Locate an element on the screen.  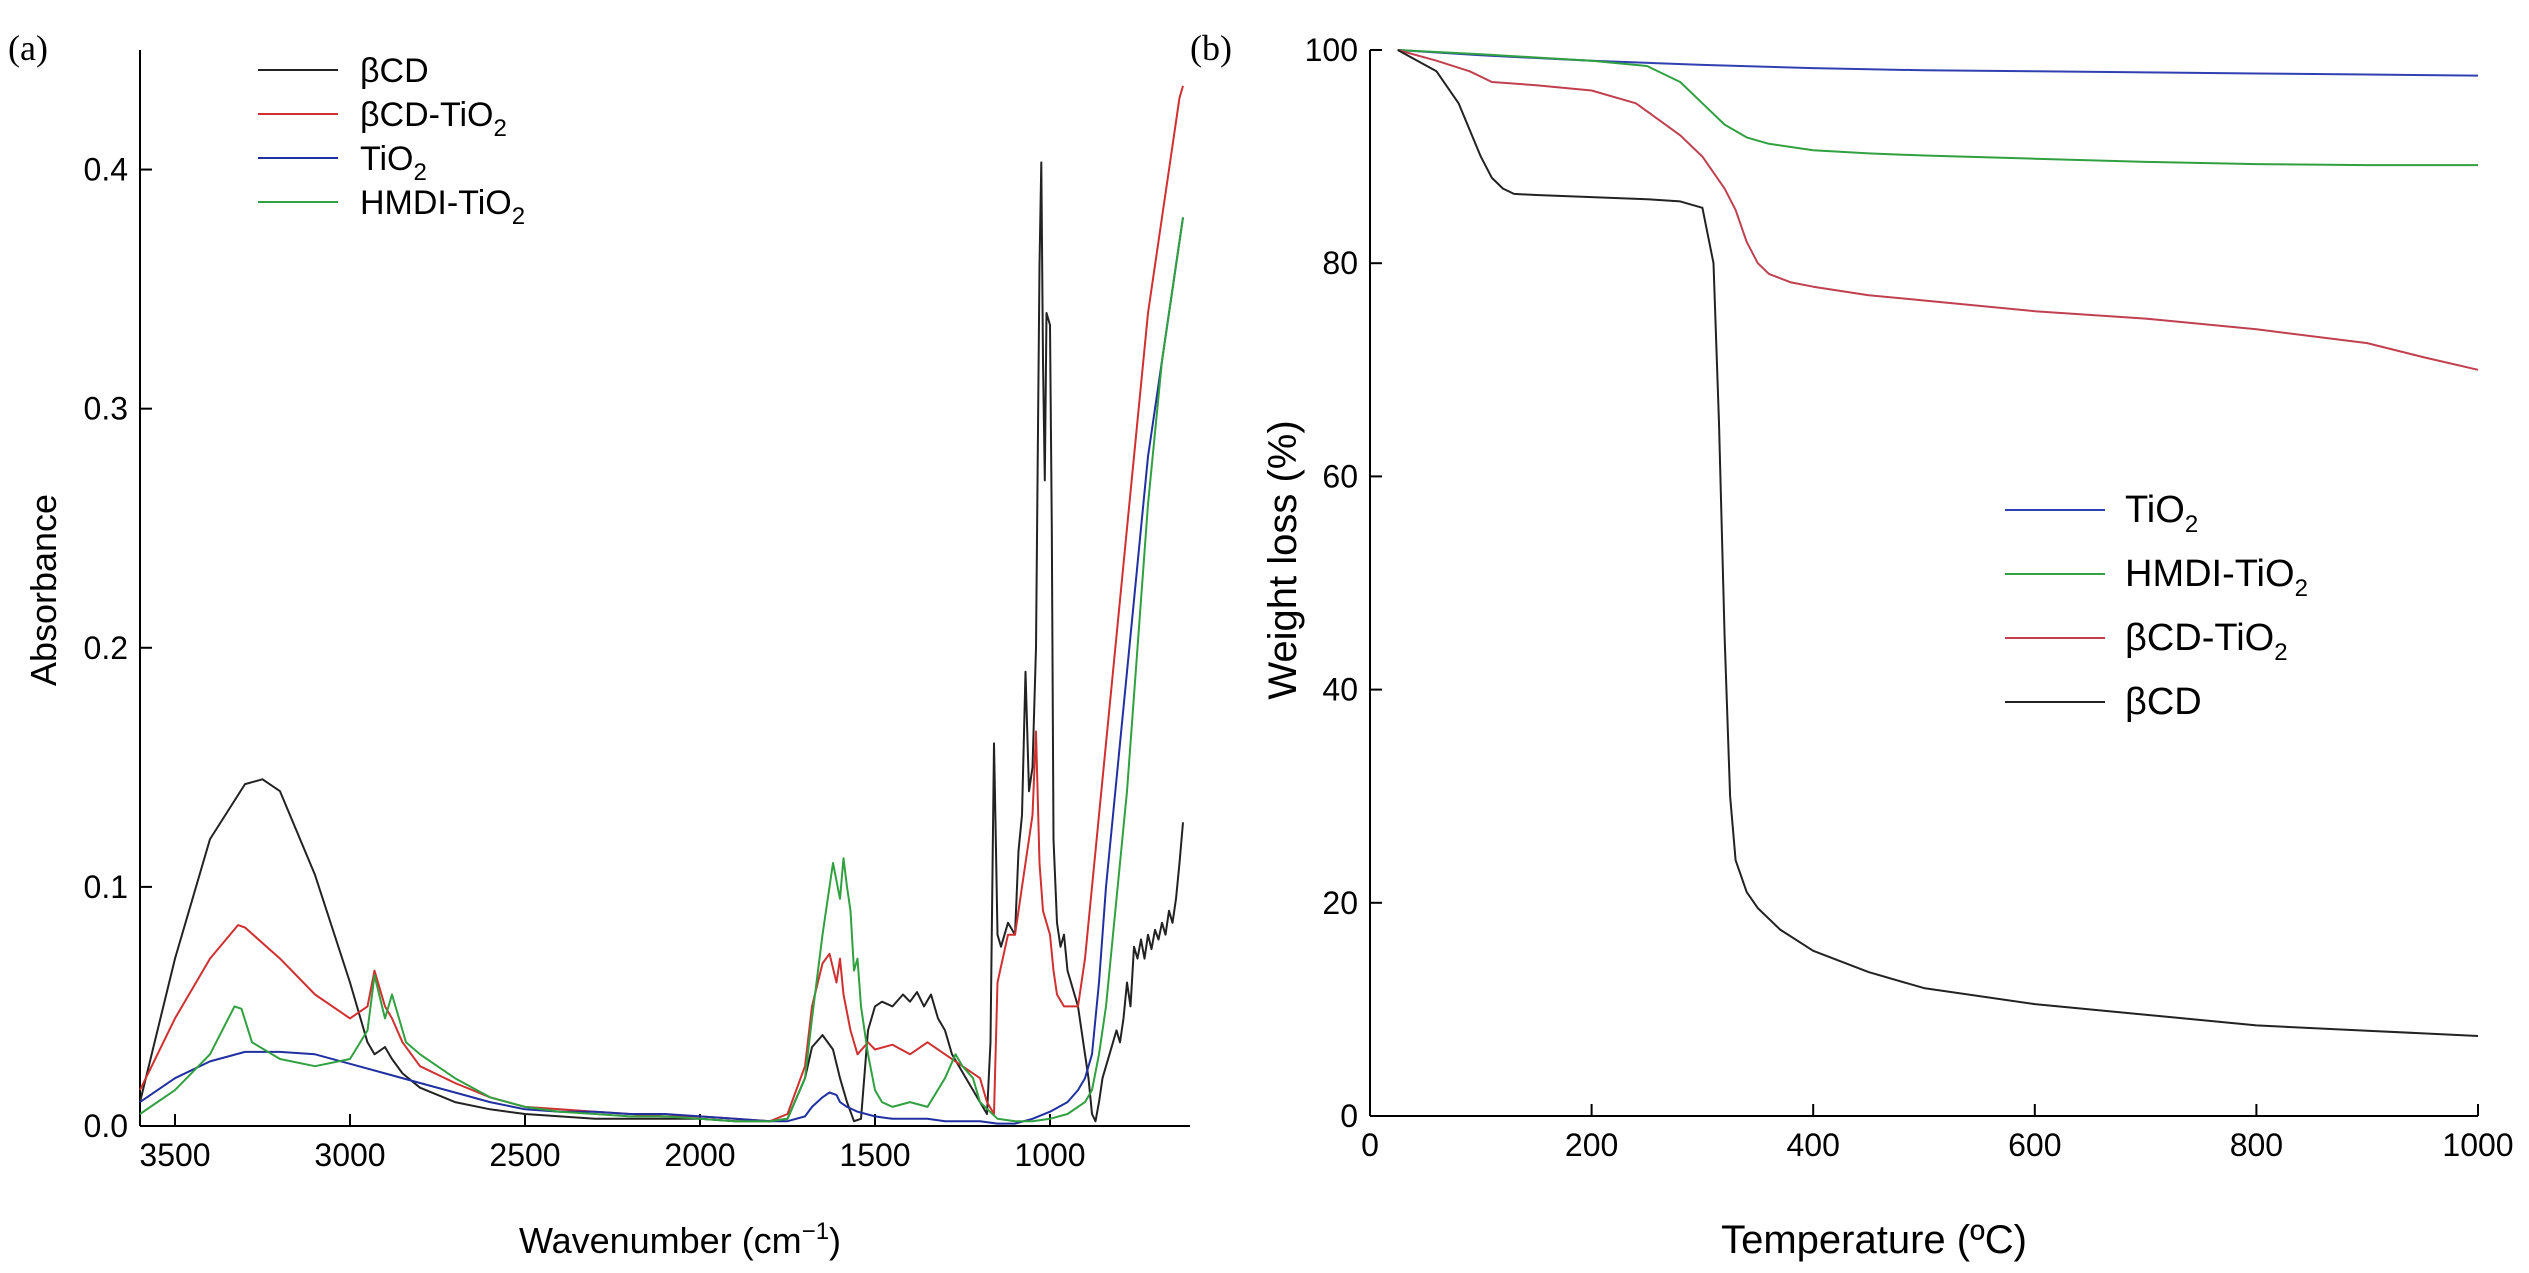
panel-b-legend: TiO2 HMDI-TiO2 βCD-TiO2 βCD is located at coordinates (2156, 606).